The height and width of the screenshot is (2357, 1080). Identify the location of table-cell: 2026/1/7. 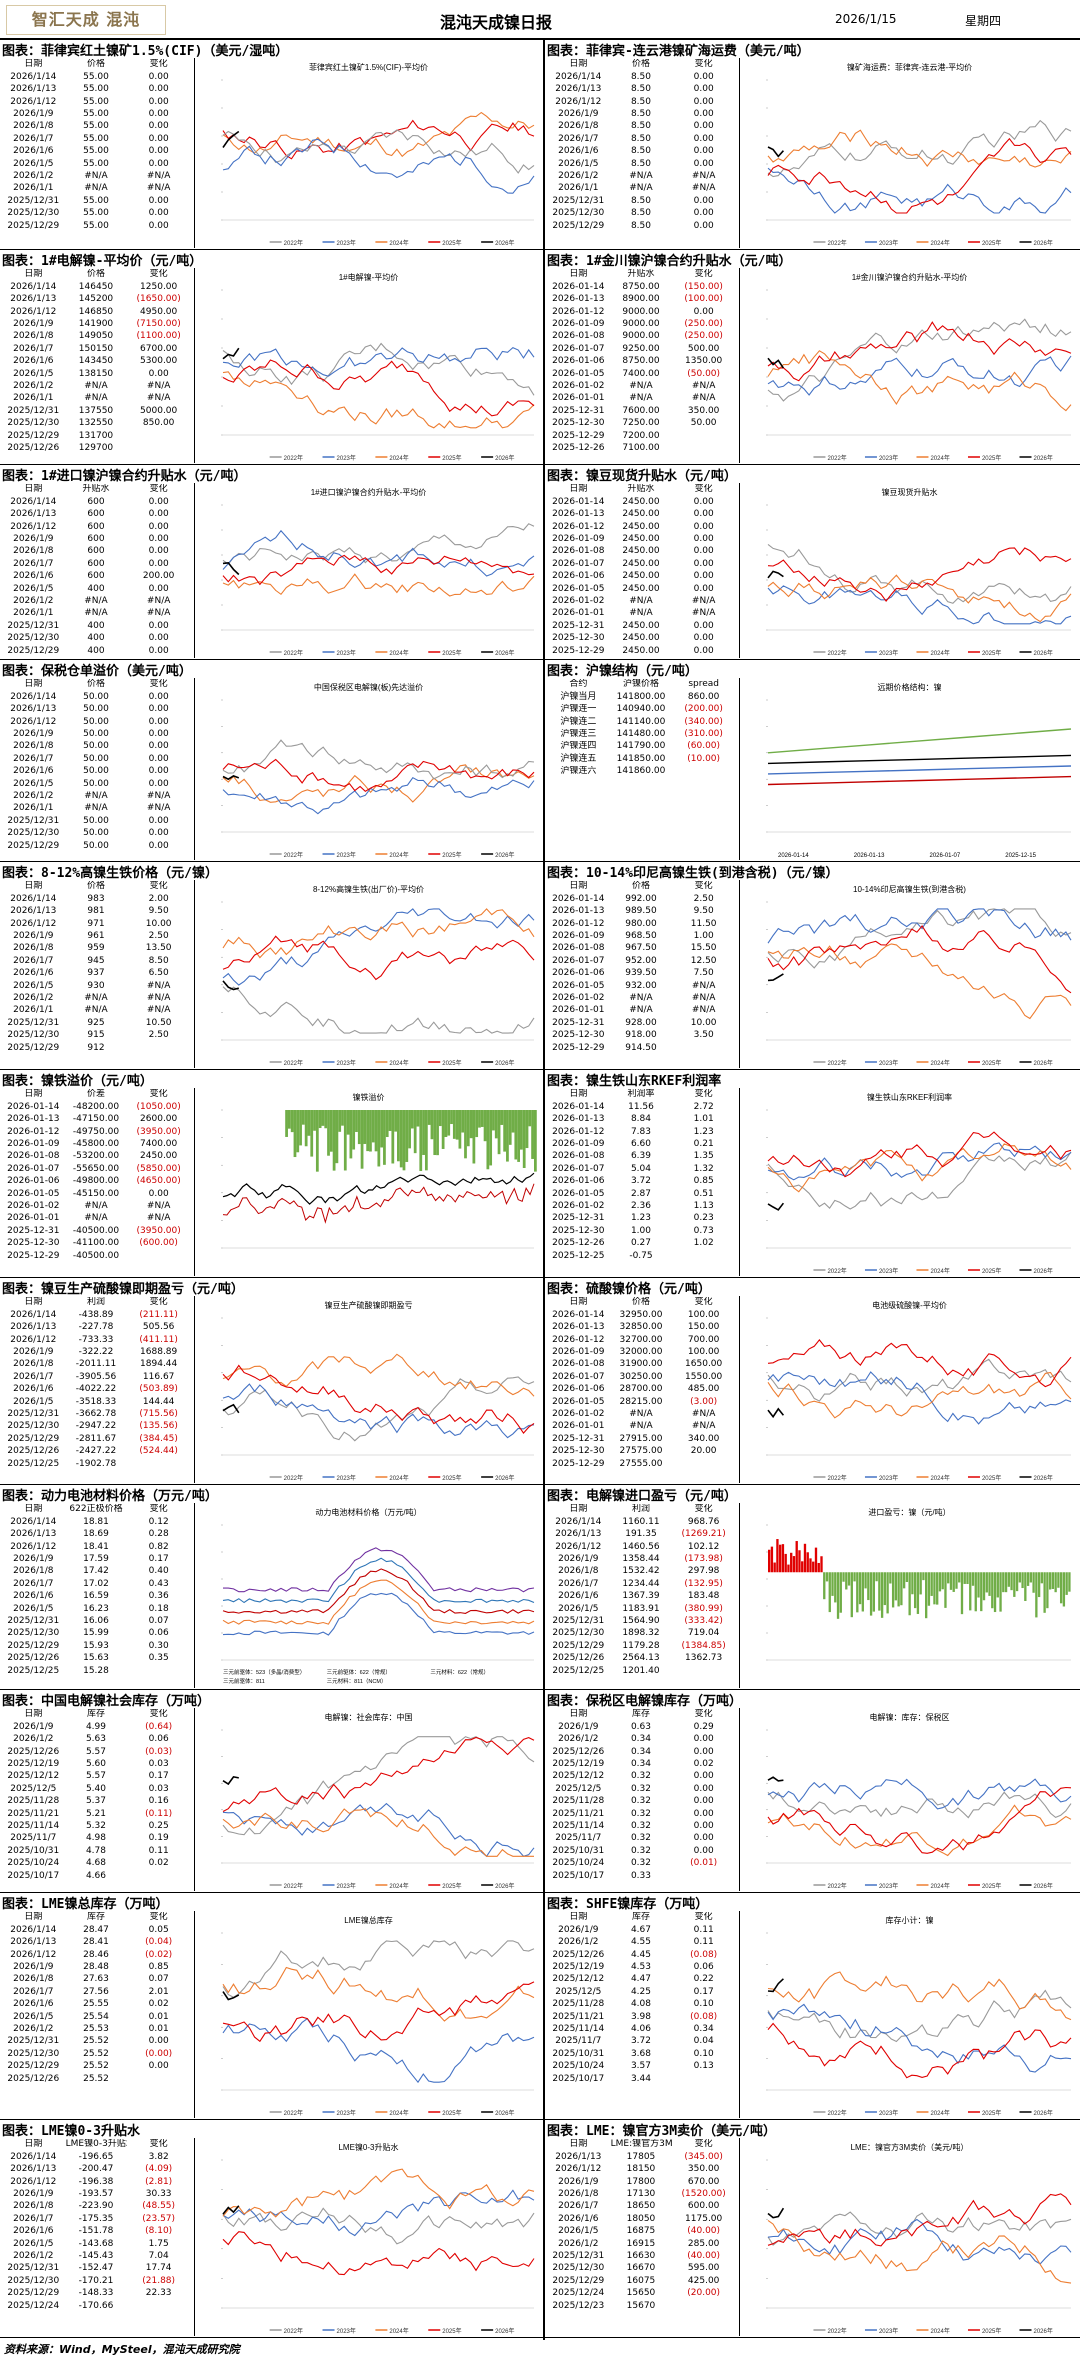
(33, 563).